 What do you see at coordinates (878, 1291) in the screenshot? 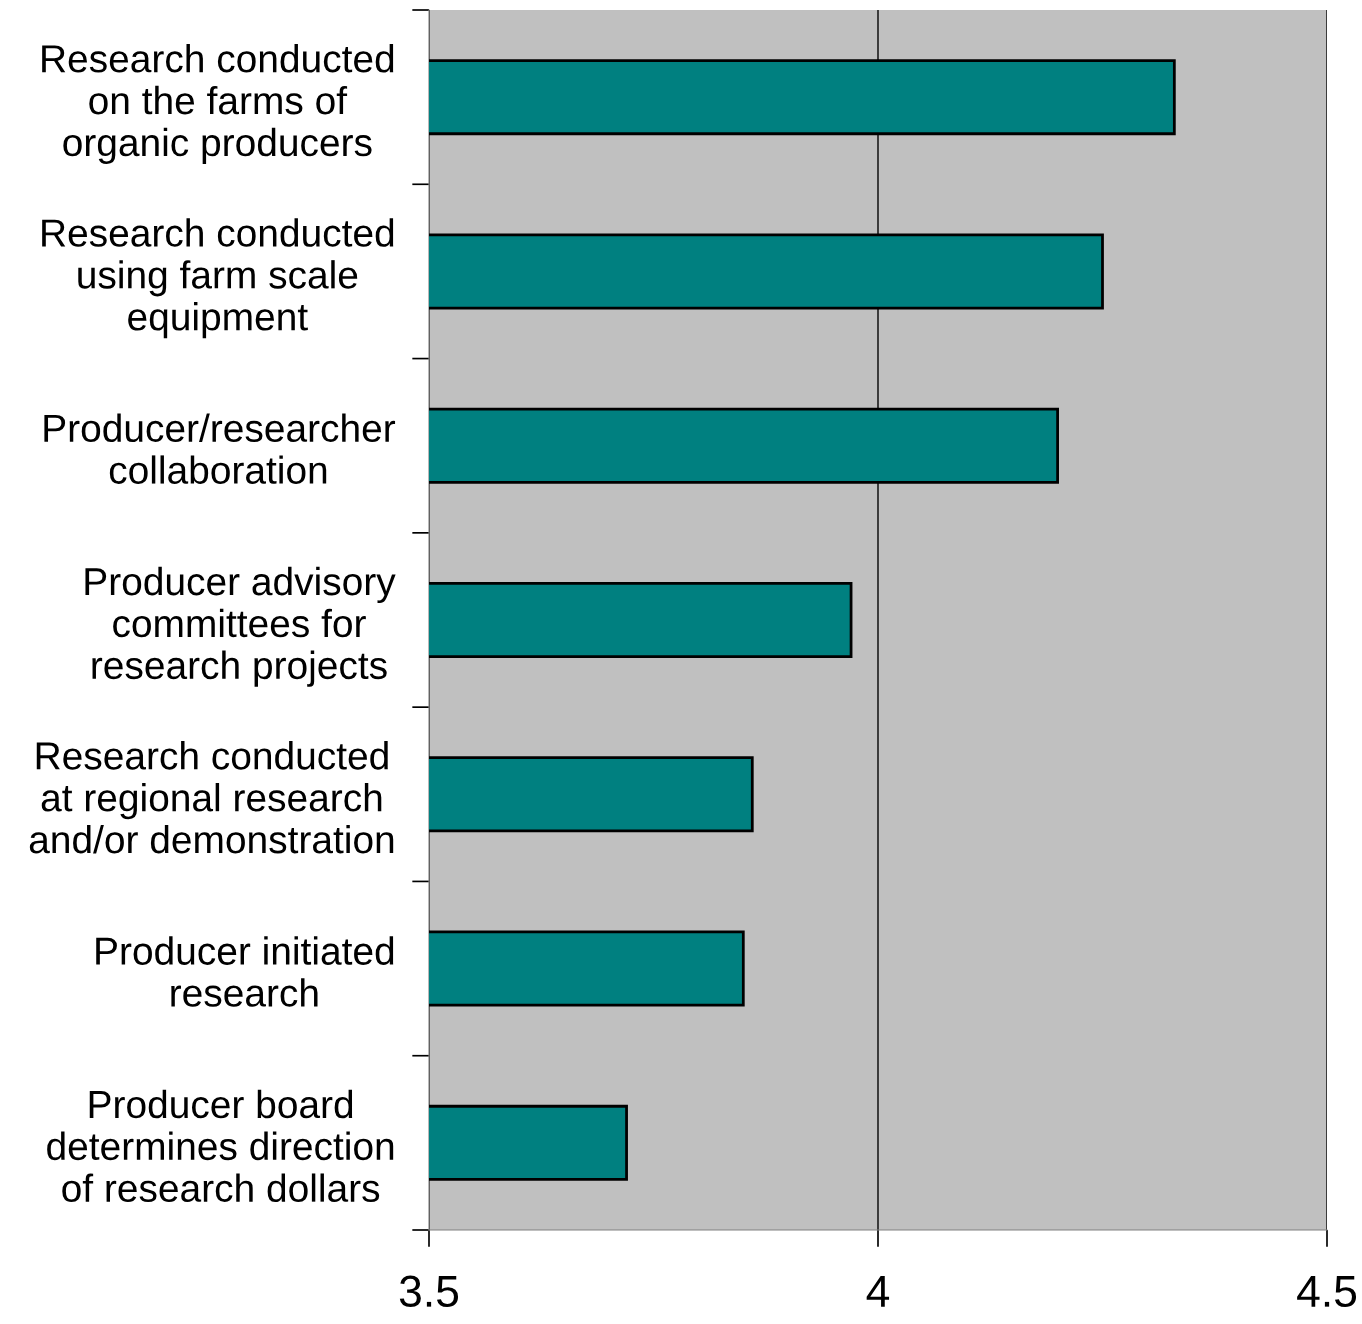
I see `x-tick-label: 4` at bounding box center [878, 1291].